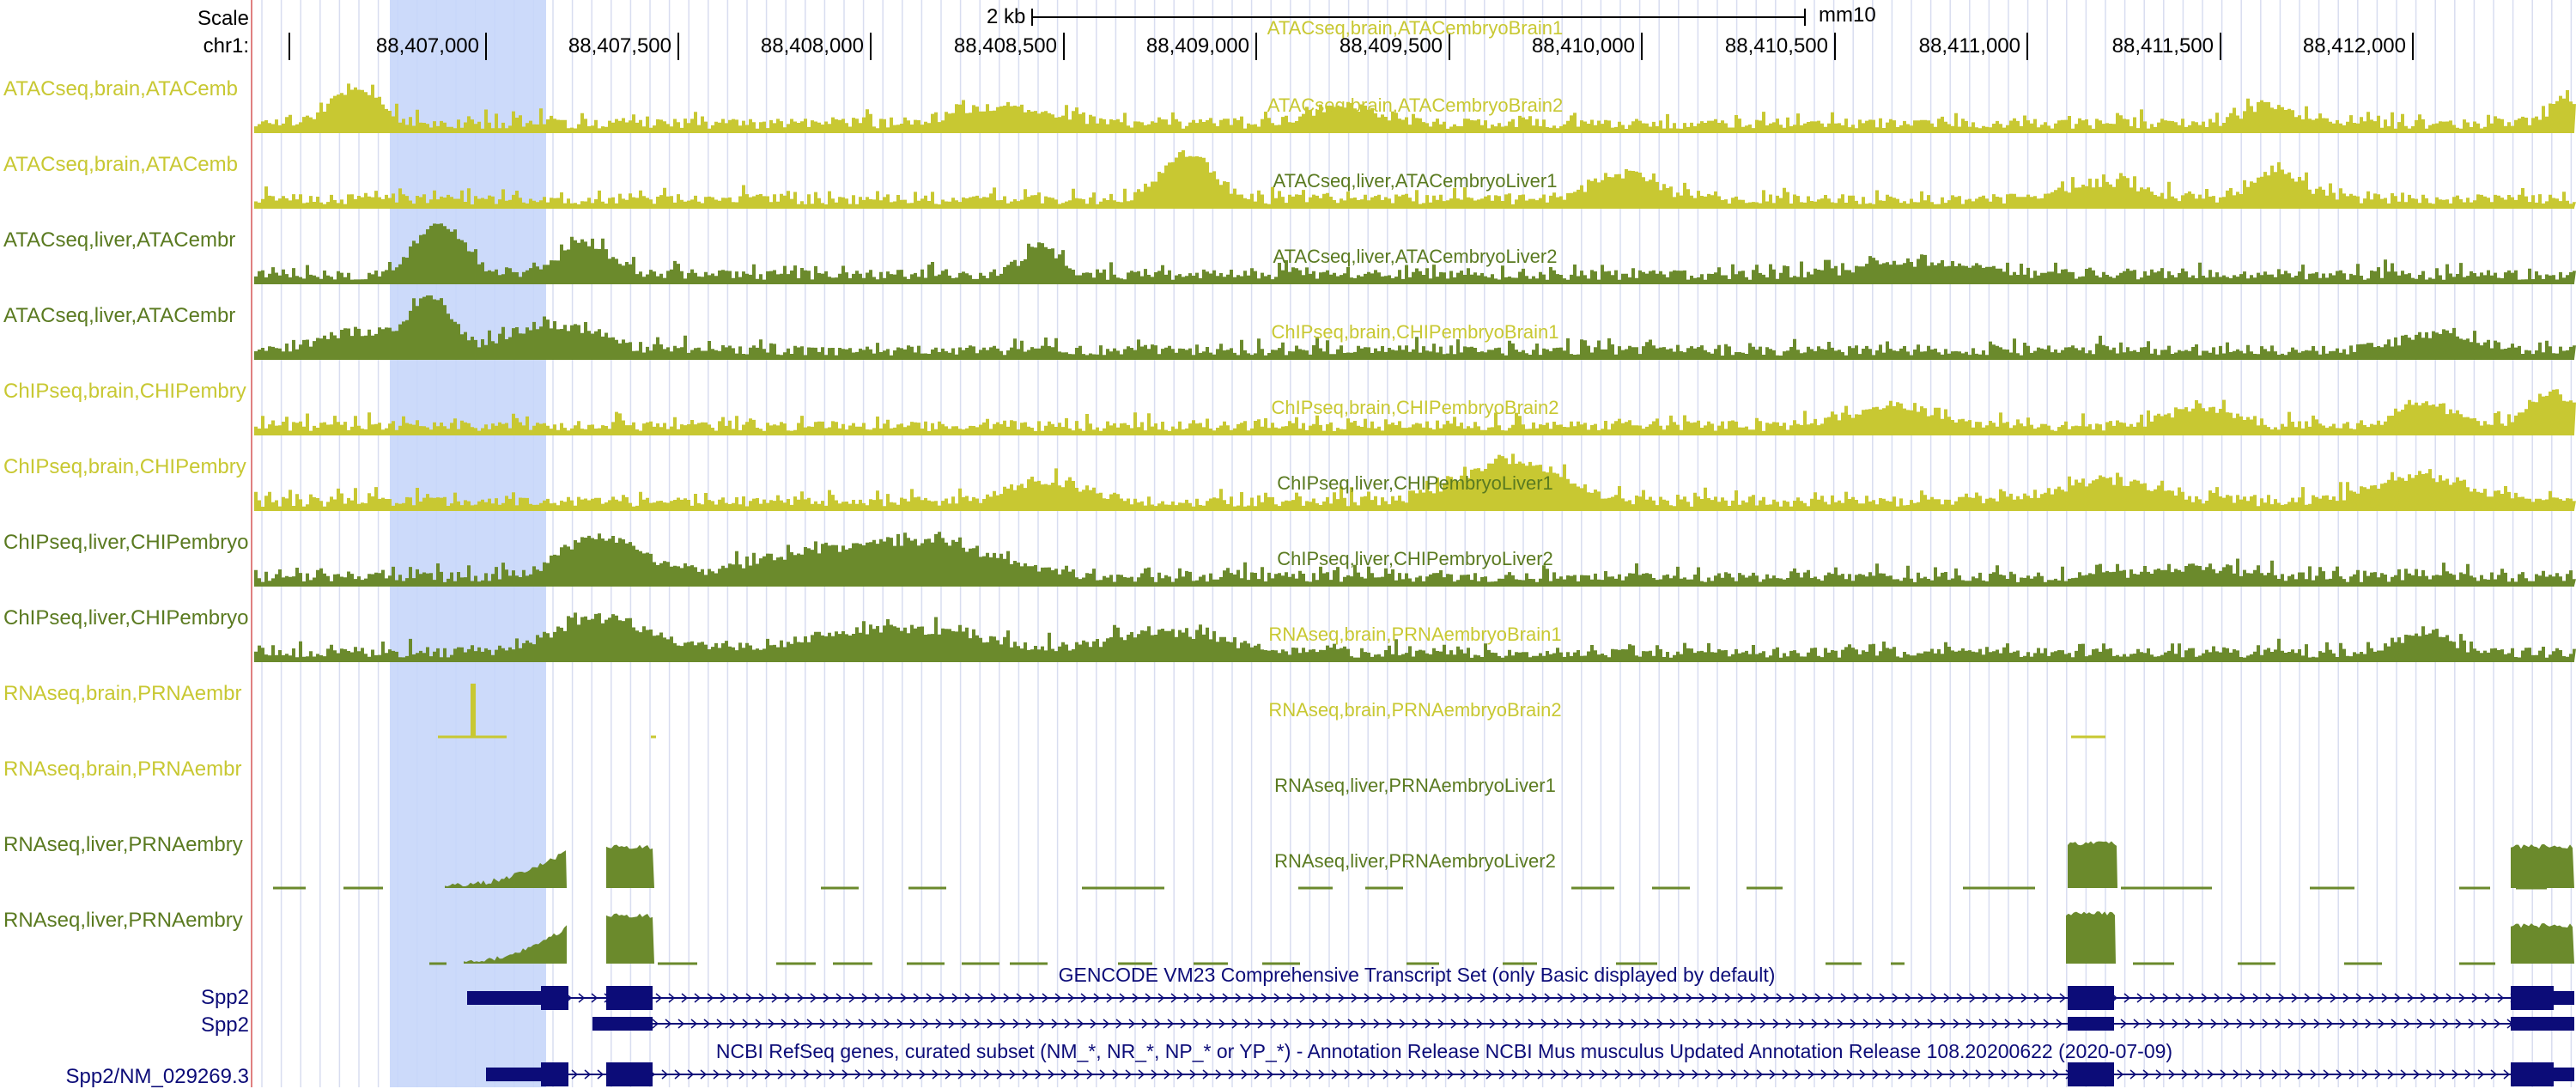 Image resolution: width=2576 pixels, height=1089 pixels. Describe the element at coordinates (1415, 785) in the screenshot. I see `track-title: RNAseq,liver,PRNAembryoLiver1` at that location.